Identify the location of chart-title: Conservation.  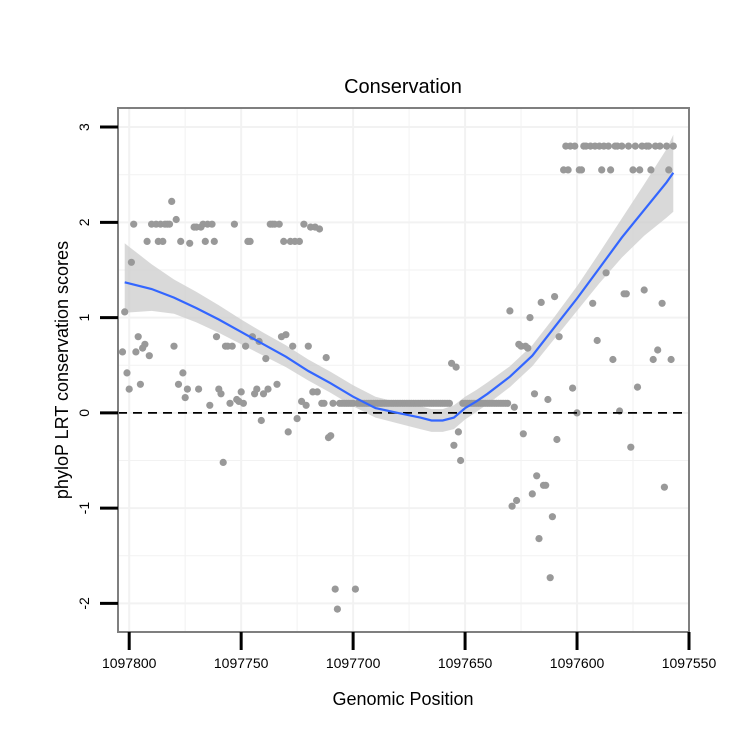
(403, 87).